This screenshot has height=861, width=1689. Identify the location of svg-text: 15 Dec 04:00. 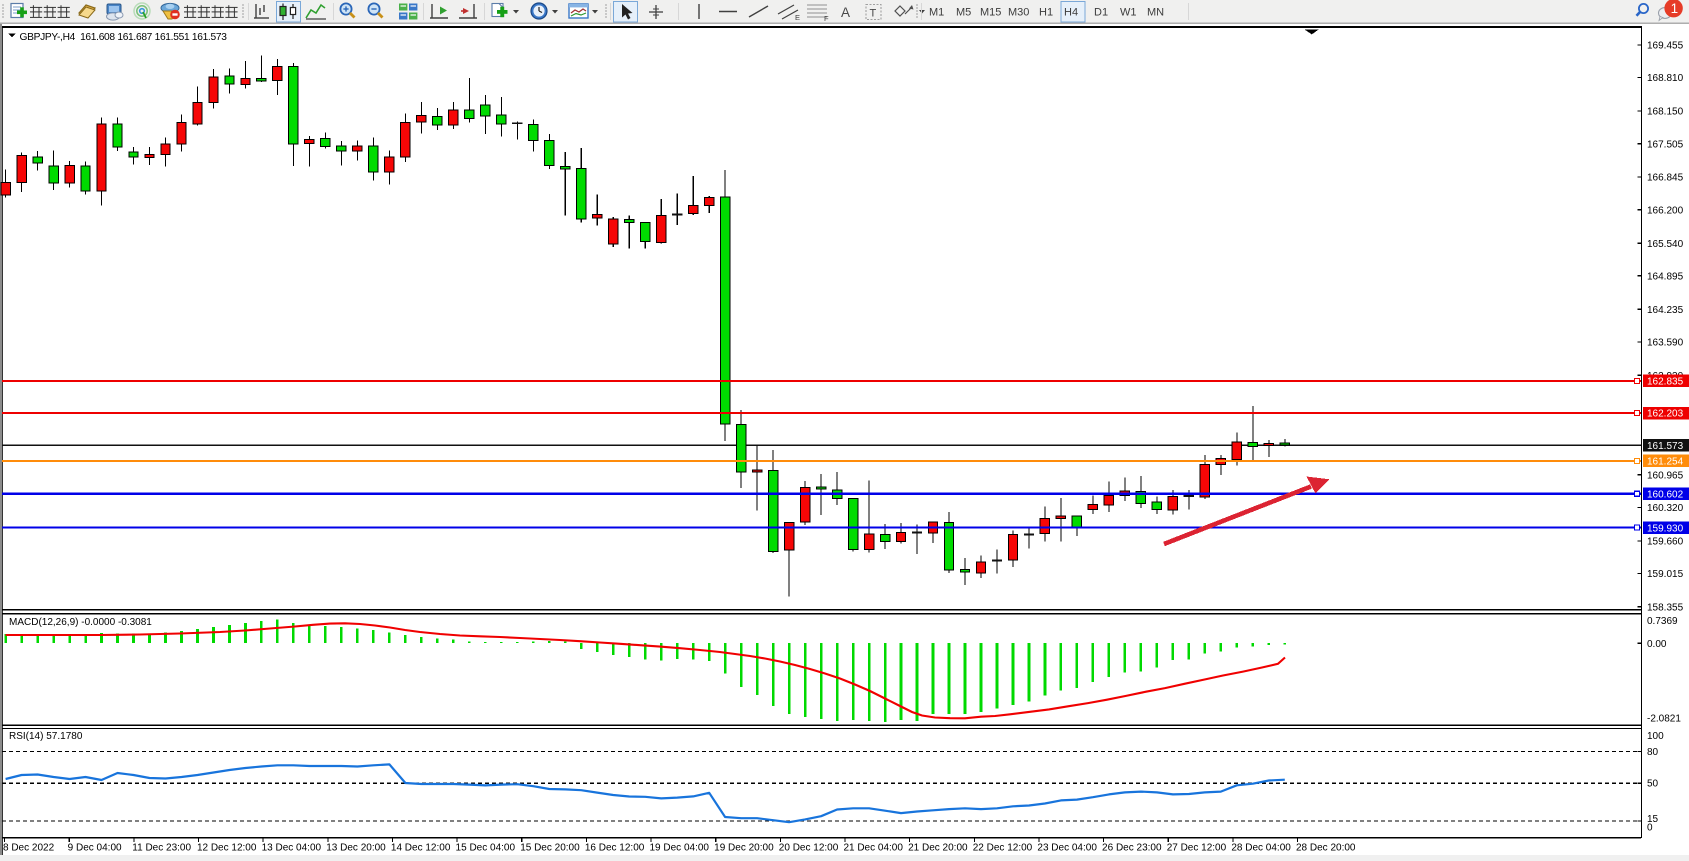
(486, 847).